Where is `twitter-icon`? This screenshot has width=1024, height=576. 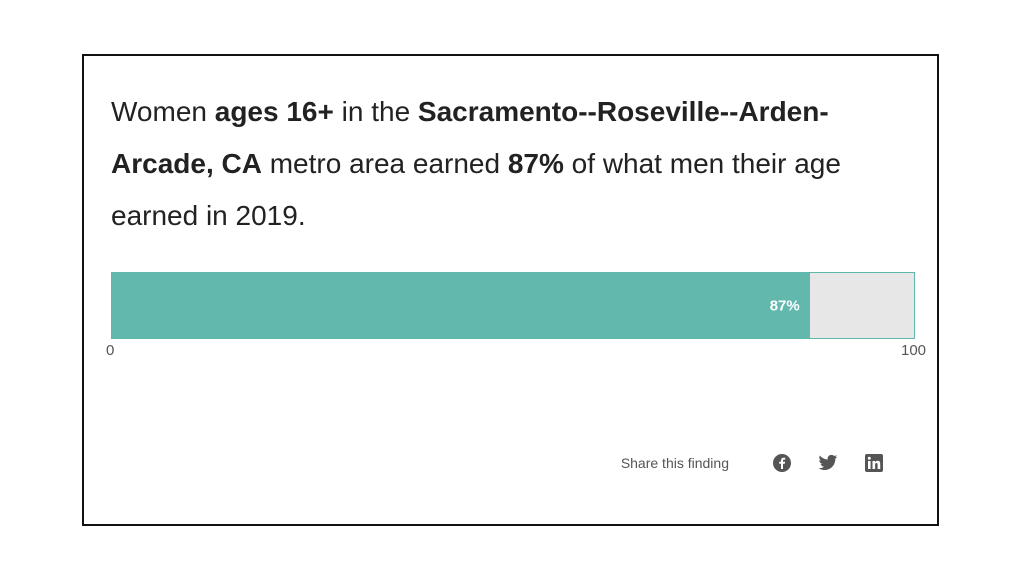
twitter-icon is located at coordinates (828, 463).